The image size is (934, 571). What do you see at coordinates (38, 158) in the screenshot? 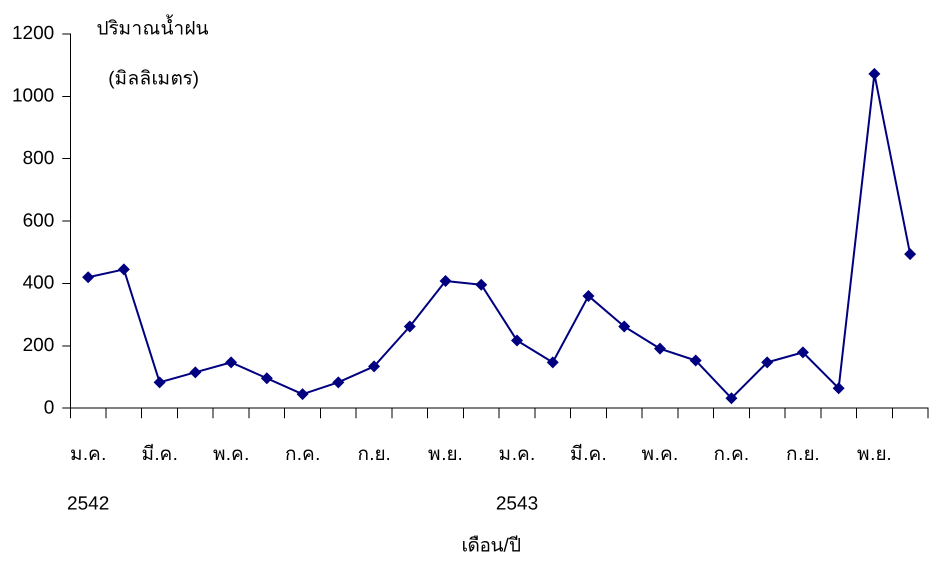
I see `y-tick-label: 800` at bounding box center [38, 158].